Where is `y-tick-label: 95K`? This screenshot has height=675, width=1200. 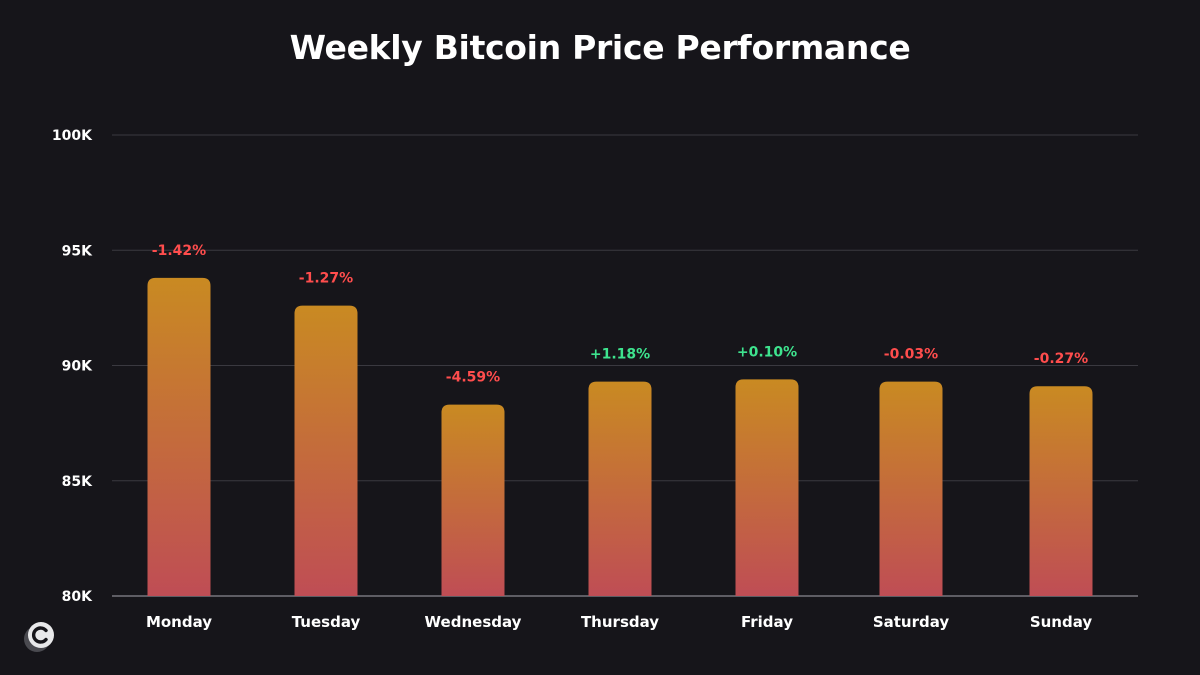 y-tick-label: 95K is located at coordinates (77, 251).